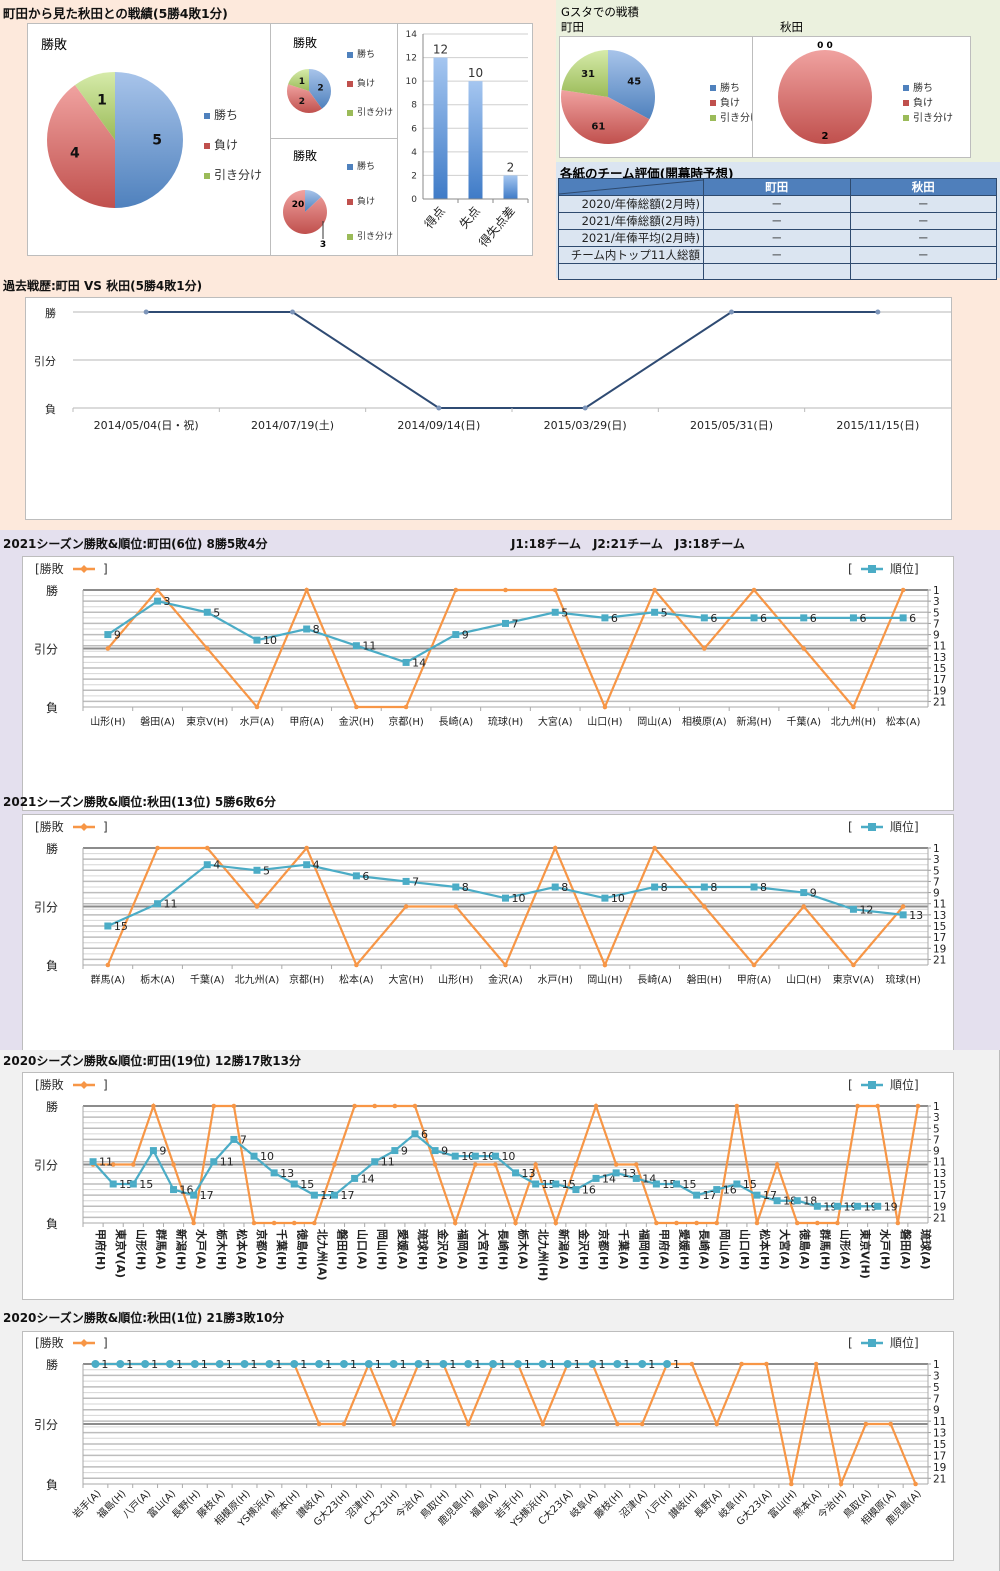 The image size is (1000, 1571). I want to click on x-tick-label: 琉球(A), so click(926, 1249).